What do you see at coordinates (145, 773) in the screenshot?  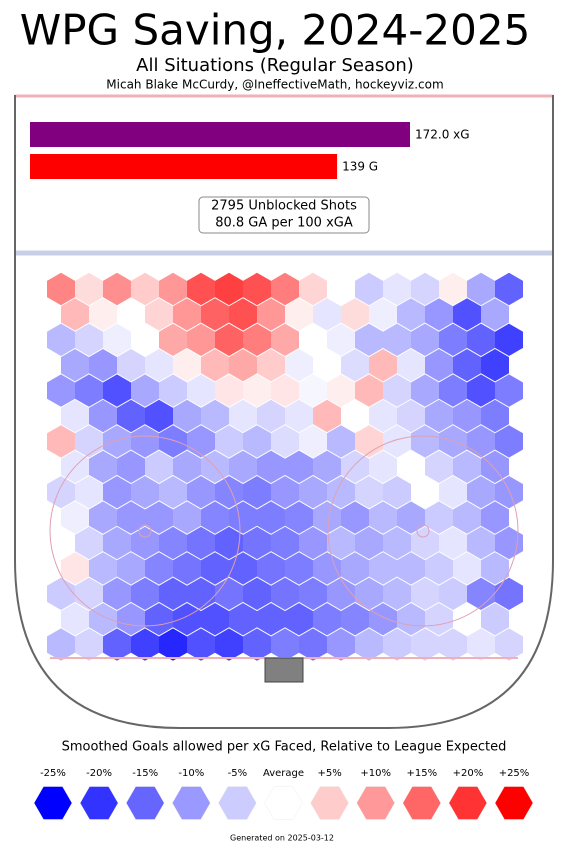 I see `legend-label: -15%` at bounding box center [145, 773].